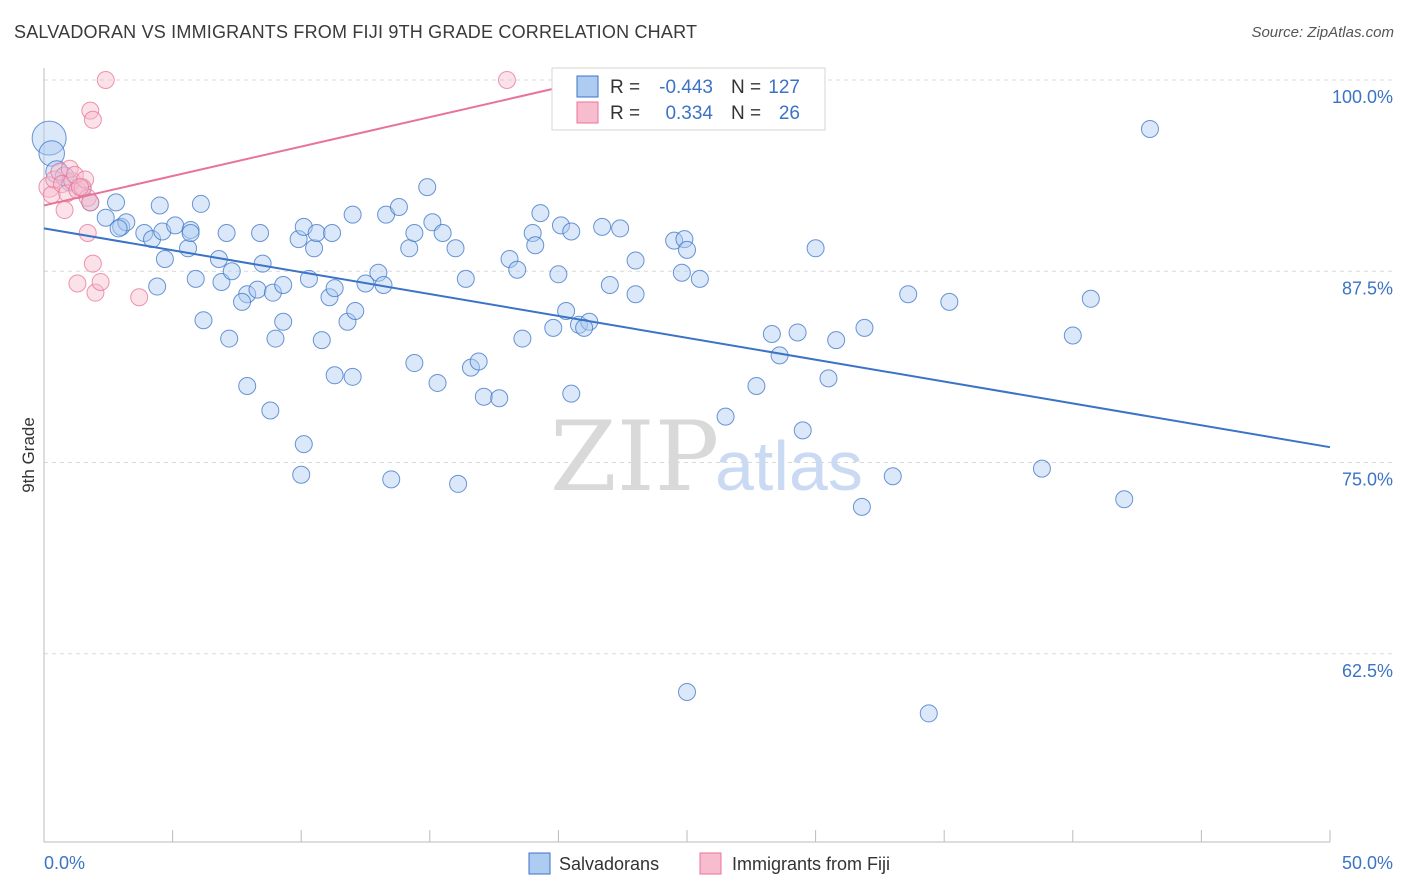 This screenshot has height=892, width=1406. I want to click on legend-r-value-blue: -0.443, so click(686, 87).